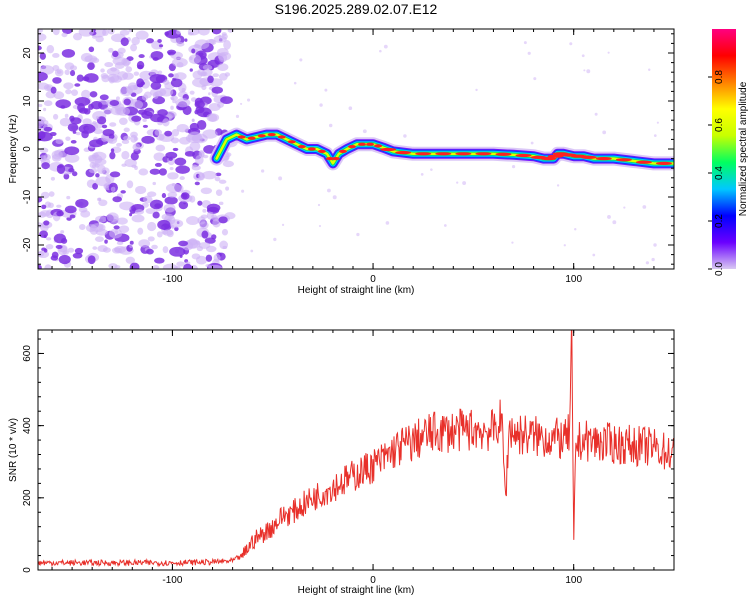  What do you see at coordinates (719, 221) in the screenshot?
I see `colorbar-tick-label: 0.2` at bounding box center [719, 221].